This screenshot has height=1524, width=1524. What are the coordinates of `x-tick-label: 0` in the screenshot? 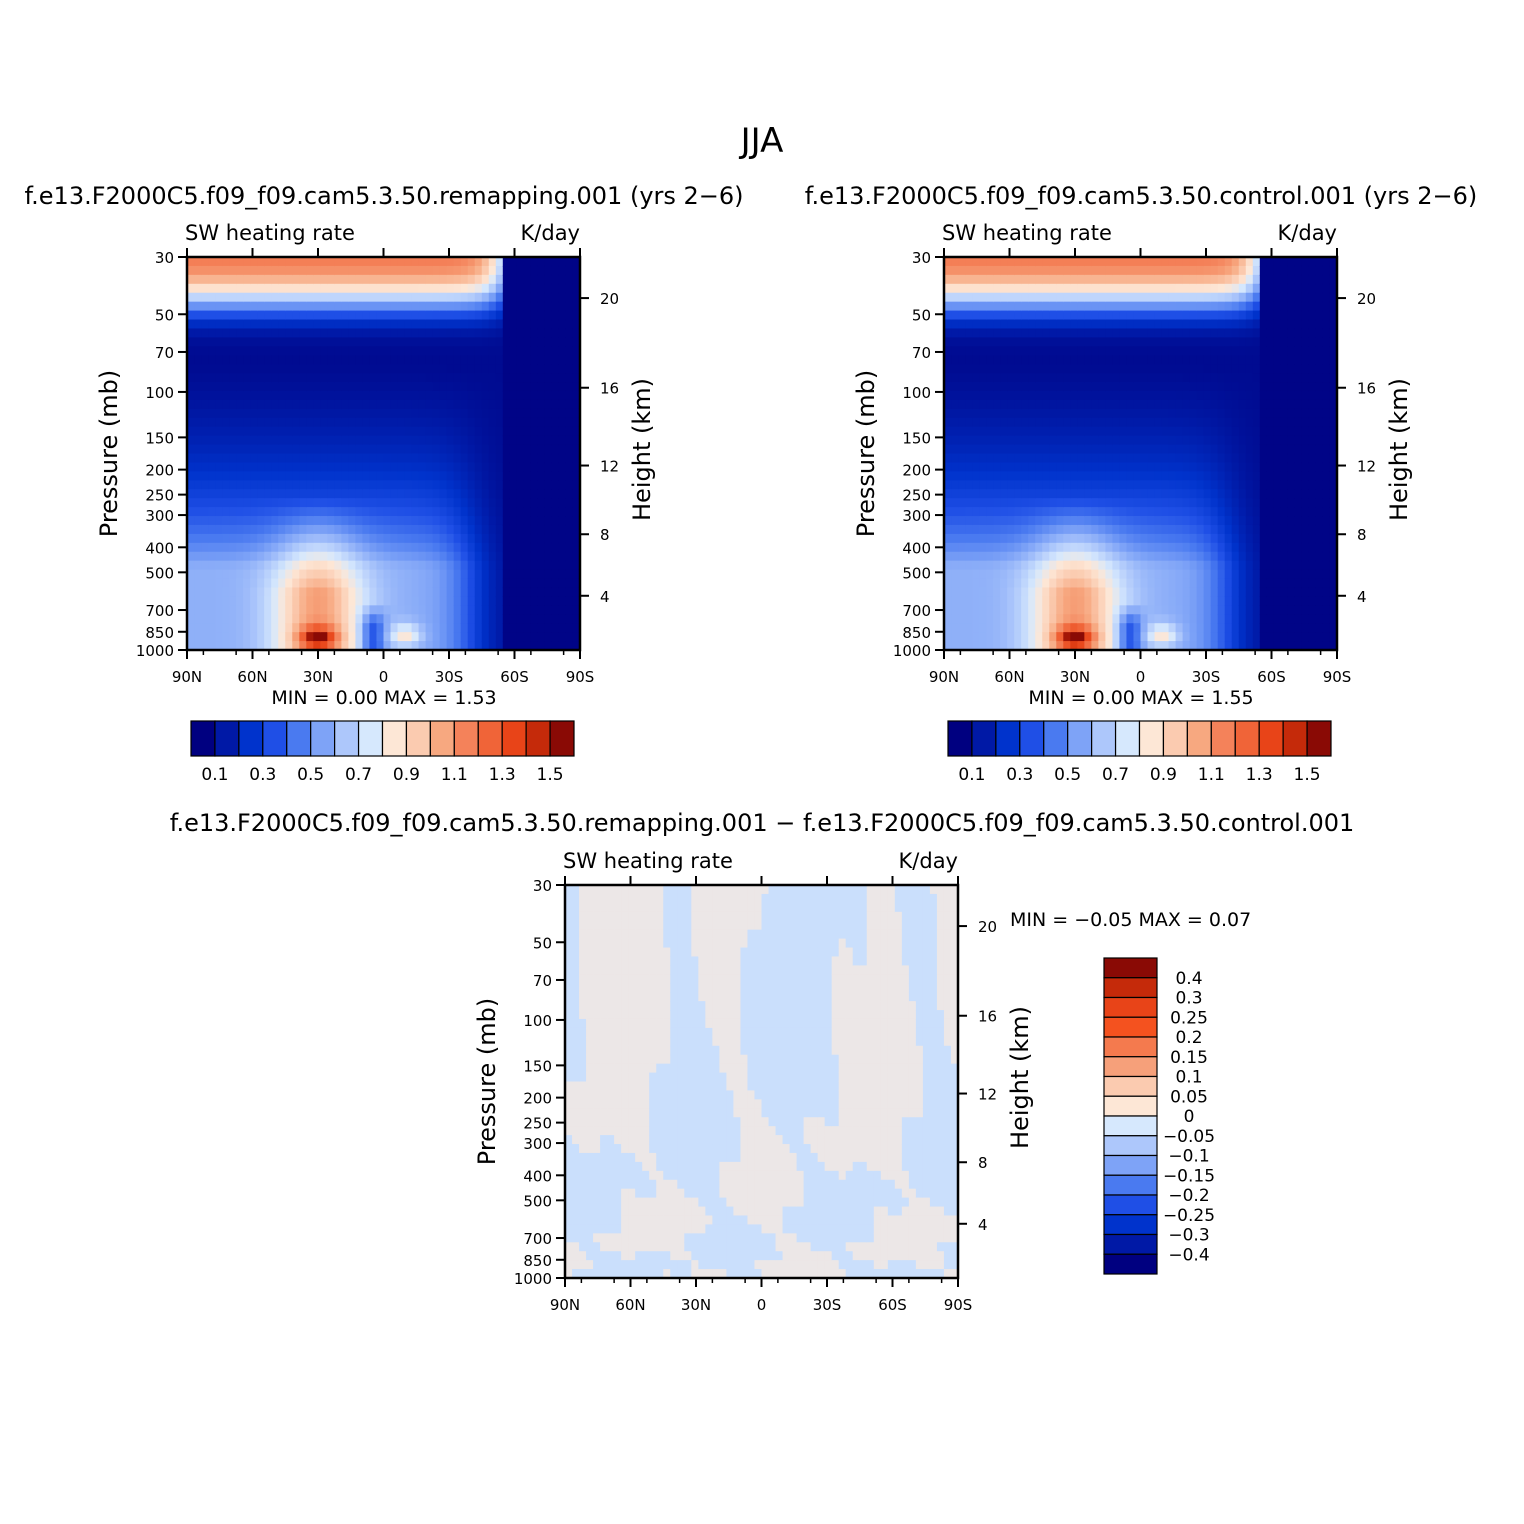 It's located at (384, 677).